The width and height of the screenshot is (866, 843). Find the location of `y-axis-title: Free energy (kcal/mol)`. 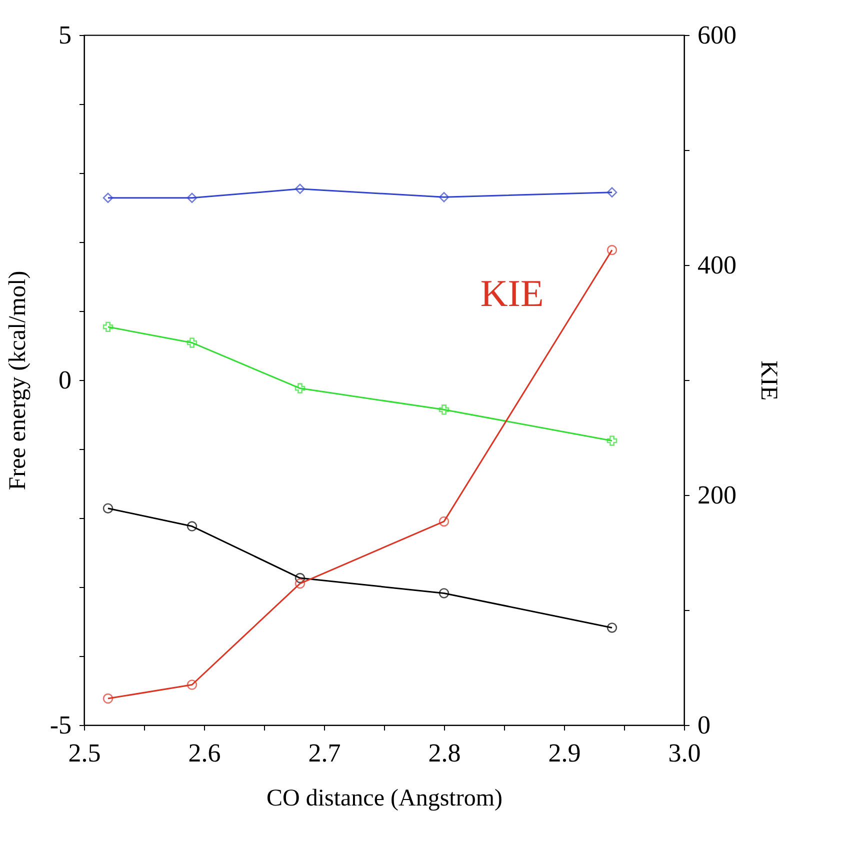

y-axis-title: Free energy (kcal/mol) is located at coordinates (17, 380).